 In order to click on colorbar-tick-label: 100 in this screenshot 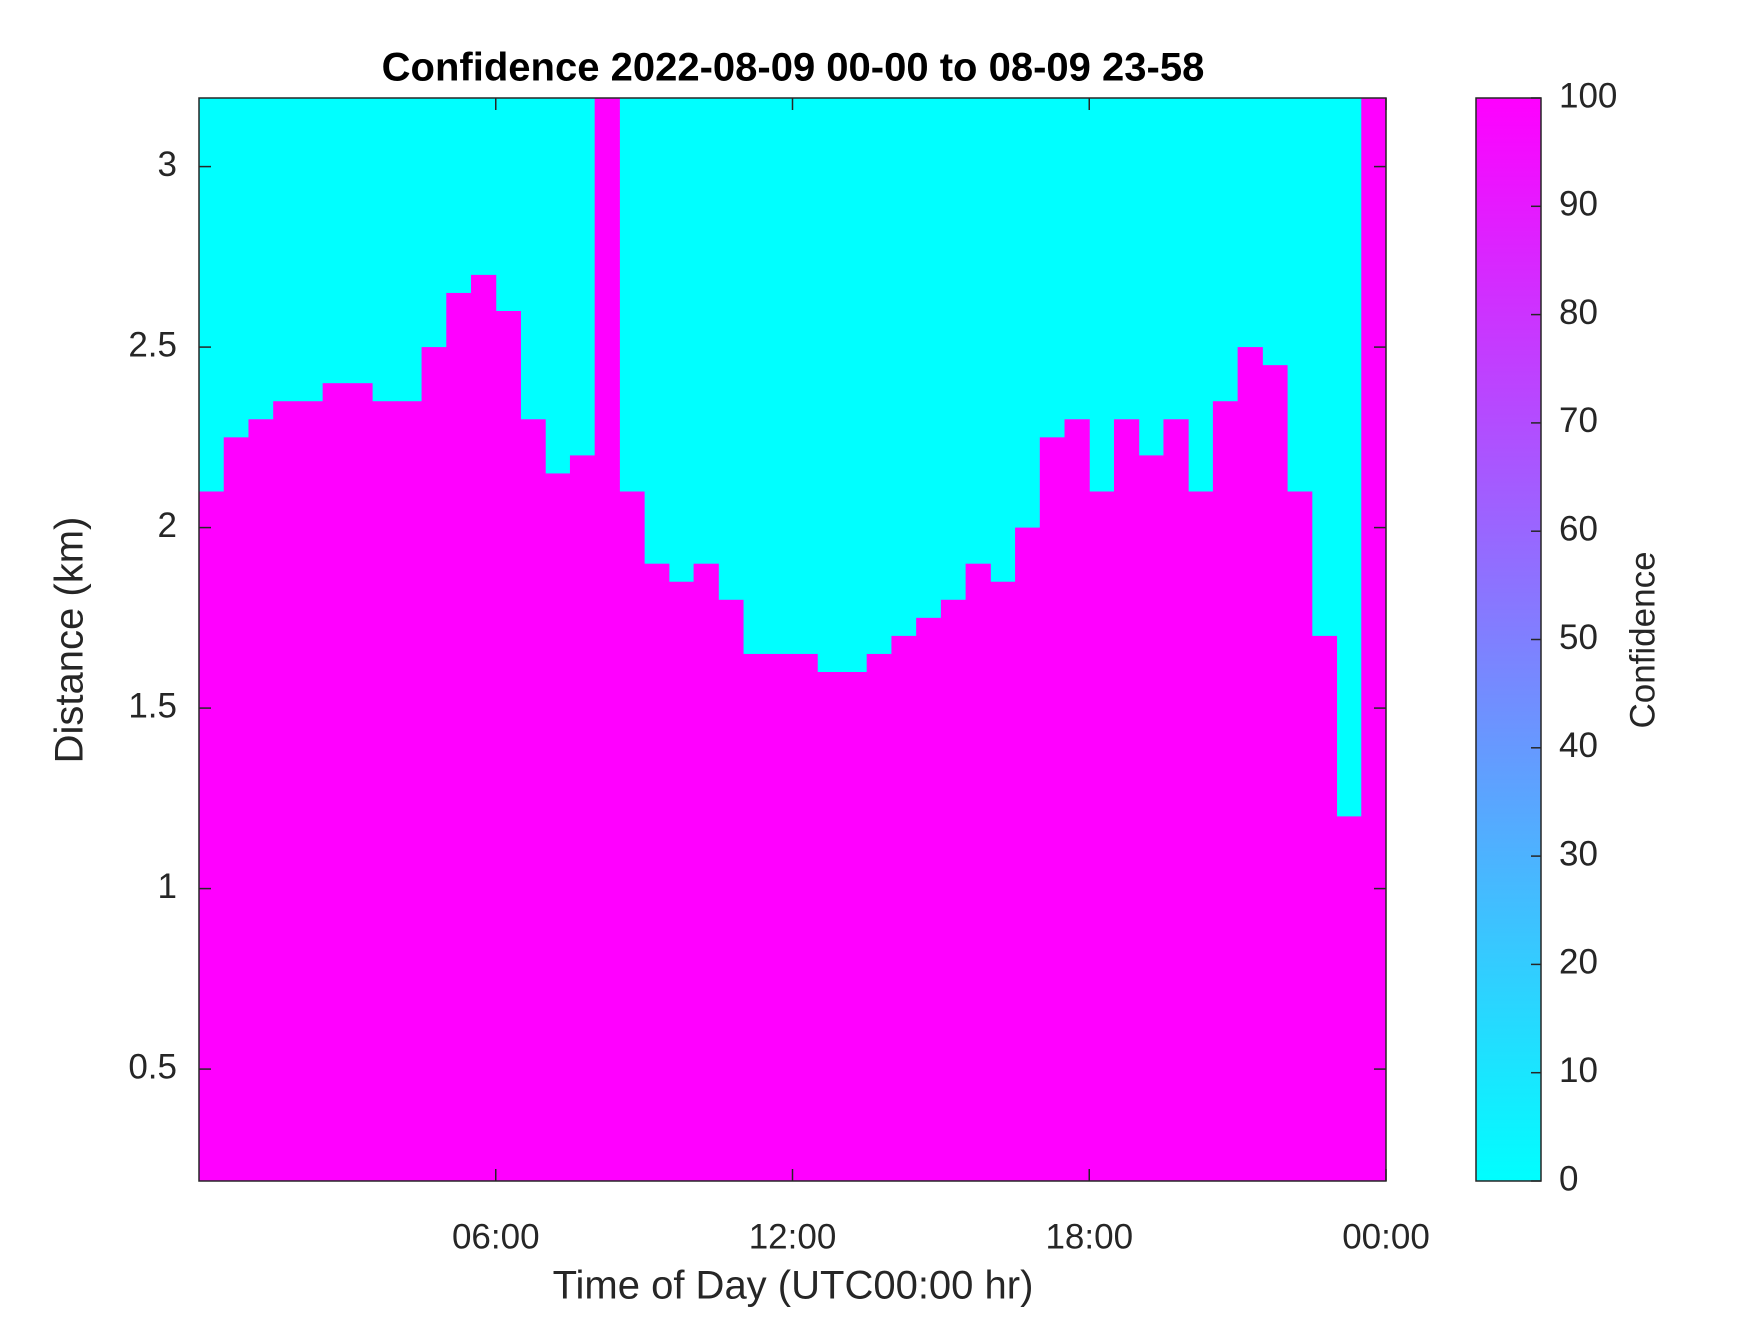, I will do `click(1588, 95)`.